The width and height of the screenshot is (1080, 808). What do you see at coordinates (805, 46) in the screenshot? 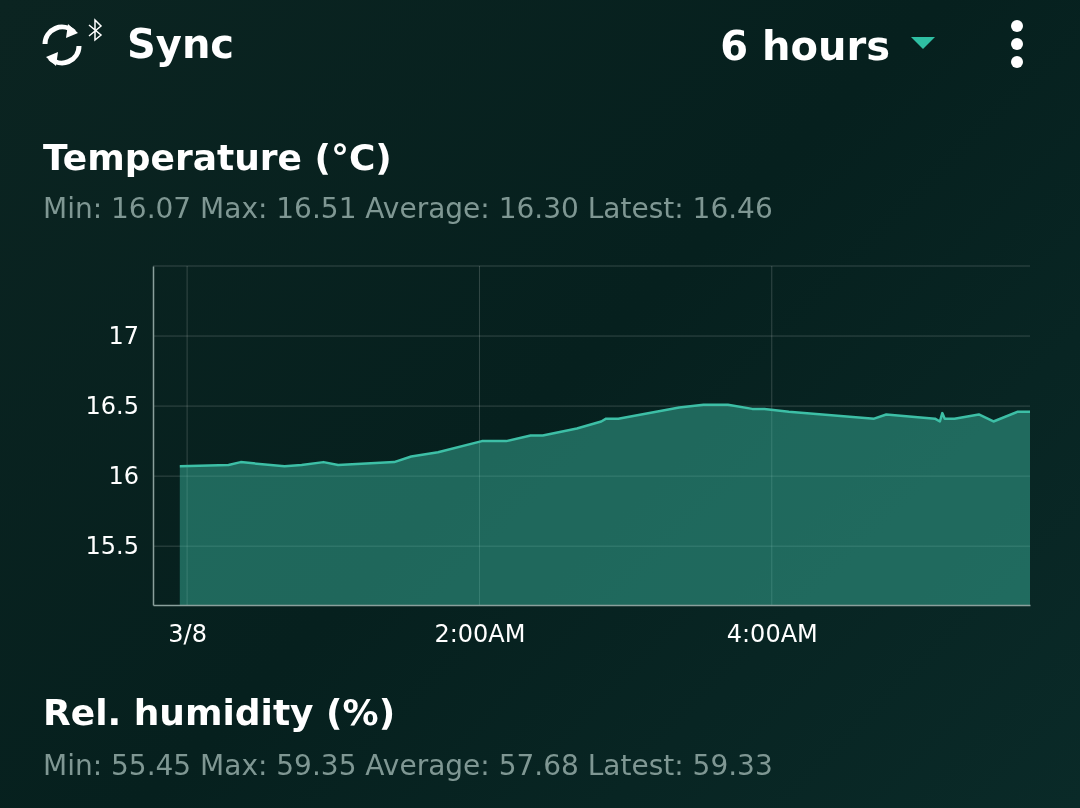
I see `text: 6 hours` at bounding box center [805, 46].